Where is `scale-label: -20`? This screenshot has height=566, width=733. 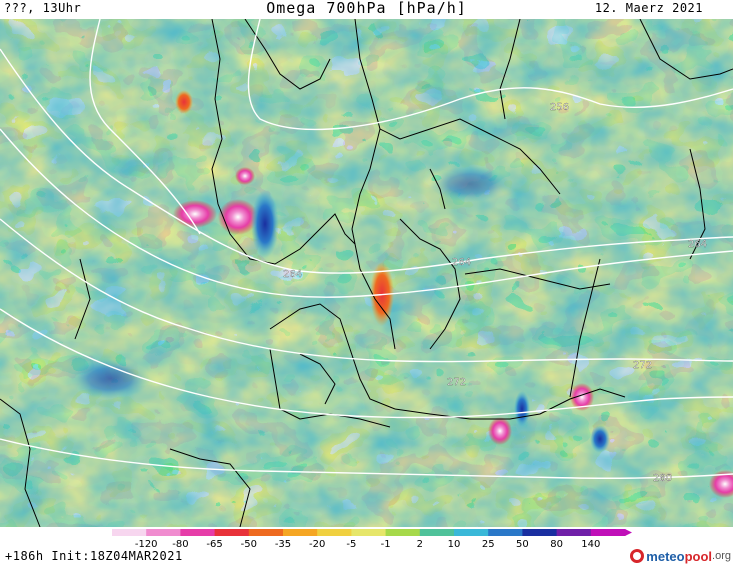 scale-label: -20 is located at coordinates (317, 544).